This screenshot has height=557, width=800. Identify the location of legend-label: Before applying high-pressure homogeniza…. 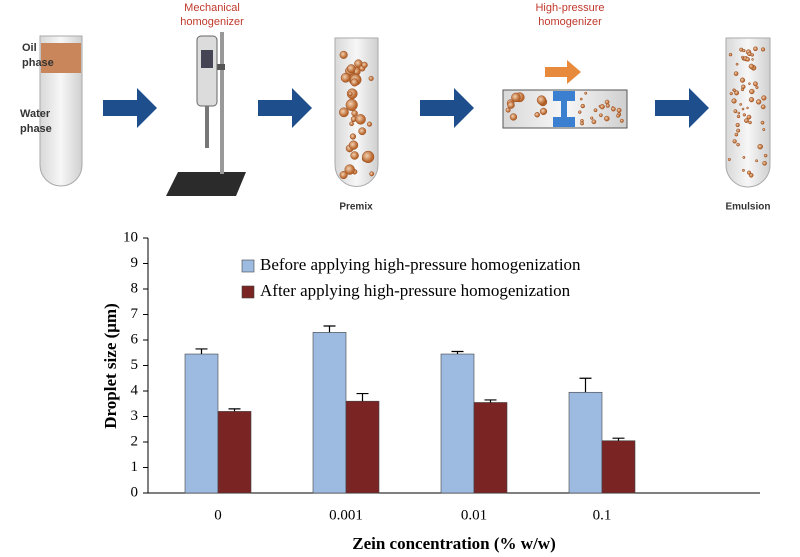
(420, 264).